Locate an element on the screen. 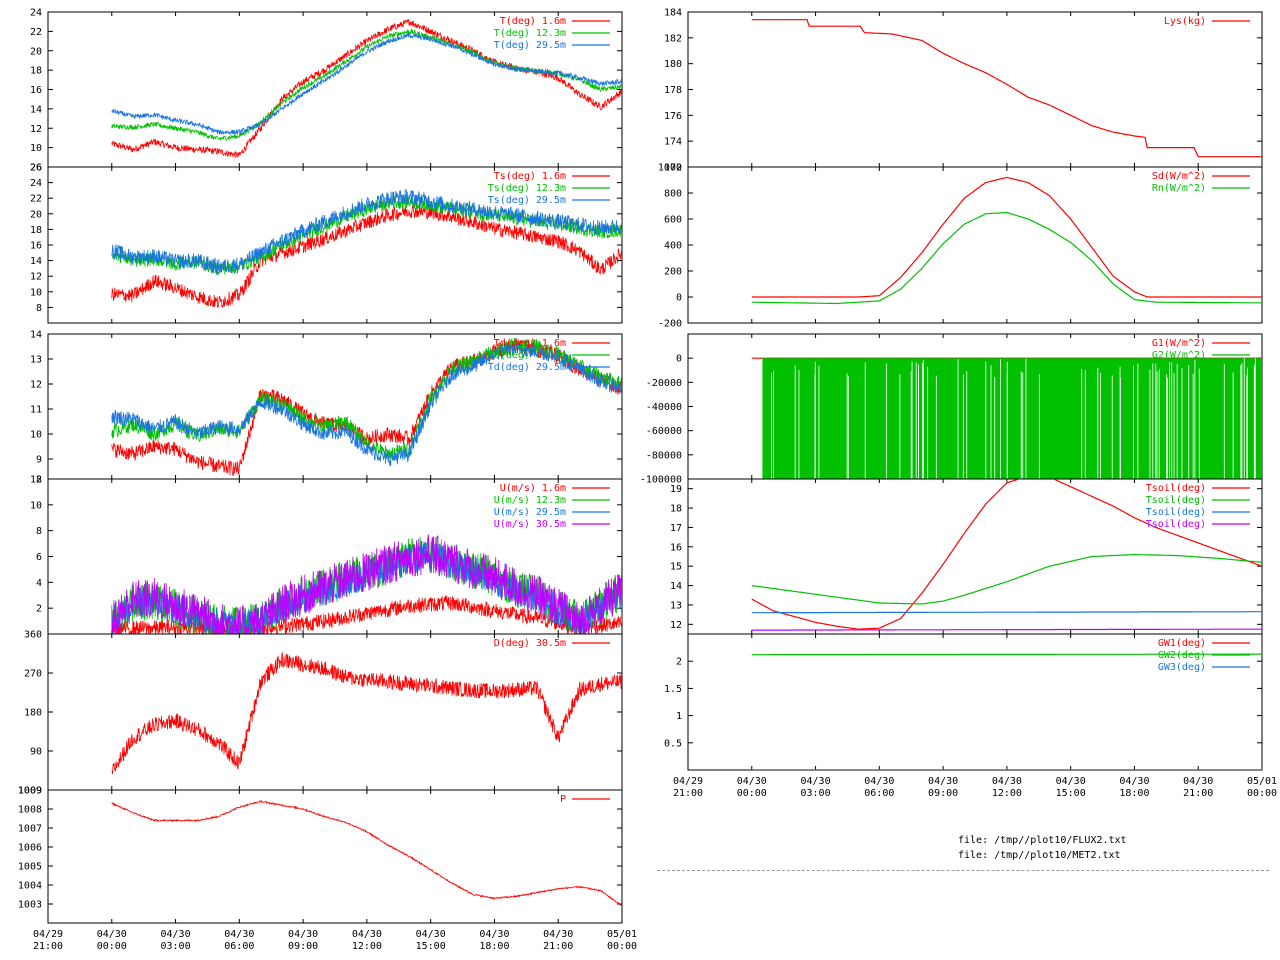 The height and width of the screenshot is (960, 1280). dashed-divider is located at coordinates (963, 870).